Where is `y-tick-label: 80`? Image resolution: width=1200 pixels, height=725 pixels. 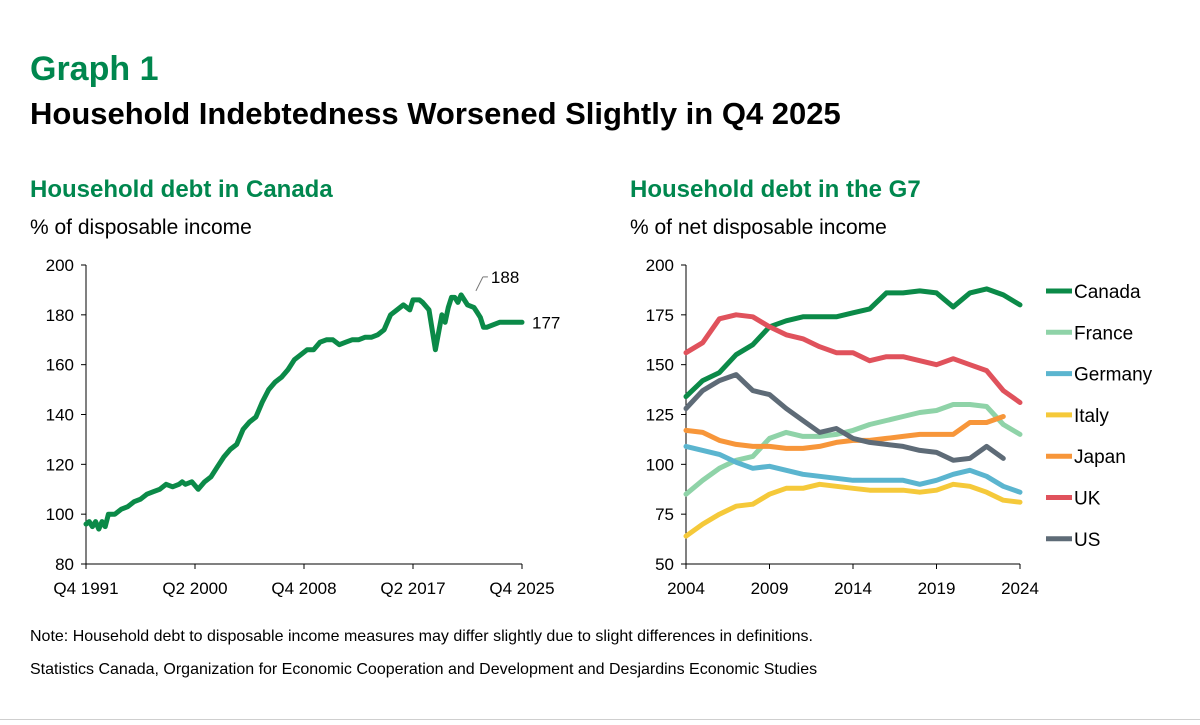
y-tick-label: 80 is located at coordinates (64, 564).